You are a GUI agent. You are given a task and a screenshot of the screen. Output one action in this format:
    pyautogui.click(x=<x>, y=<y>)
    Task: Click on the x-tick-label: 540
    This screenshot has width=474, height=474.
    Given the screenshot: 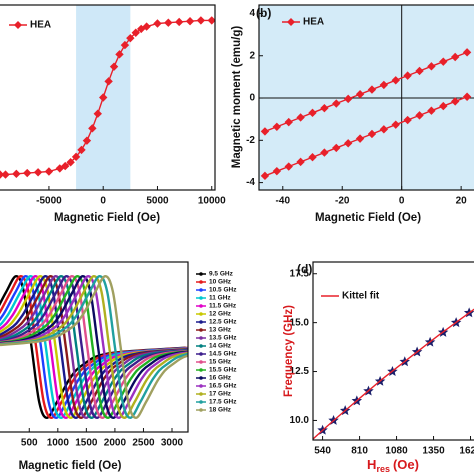 What is the action you would take?
    pyautogui.click(x=322, y=451)
    